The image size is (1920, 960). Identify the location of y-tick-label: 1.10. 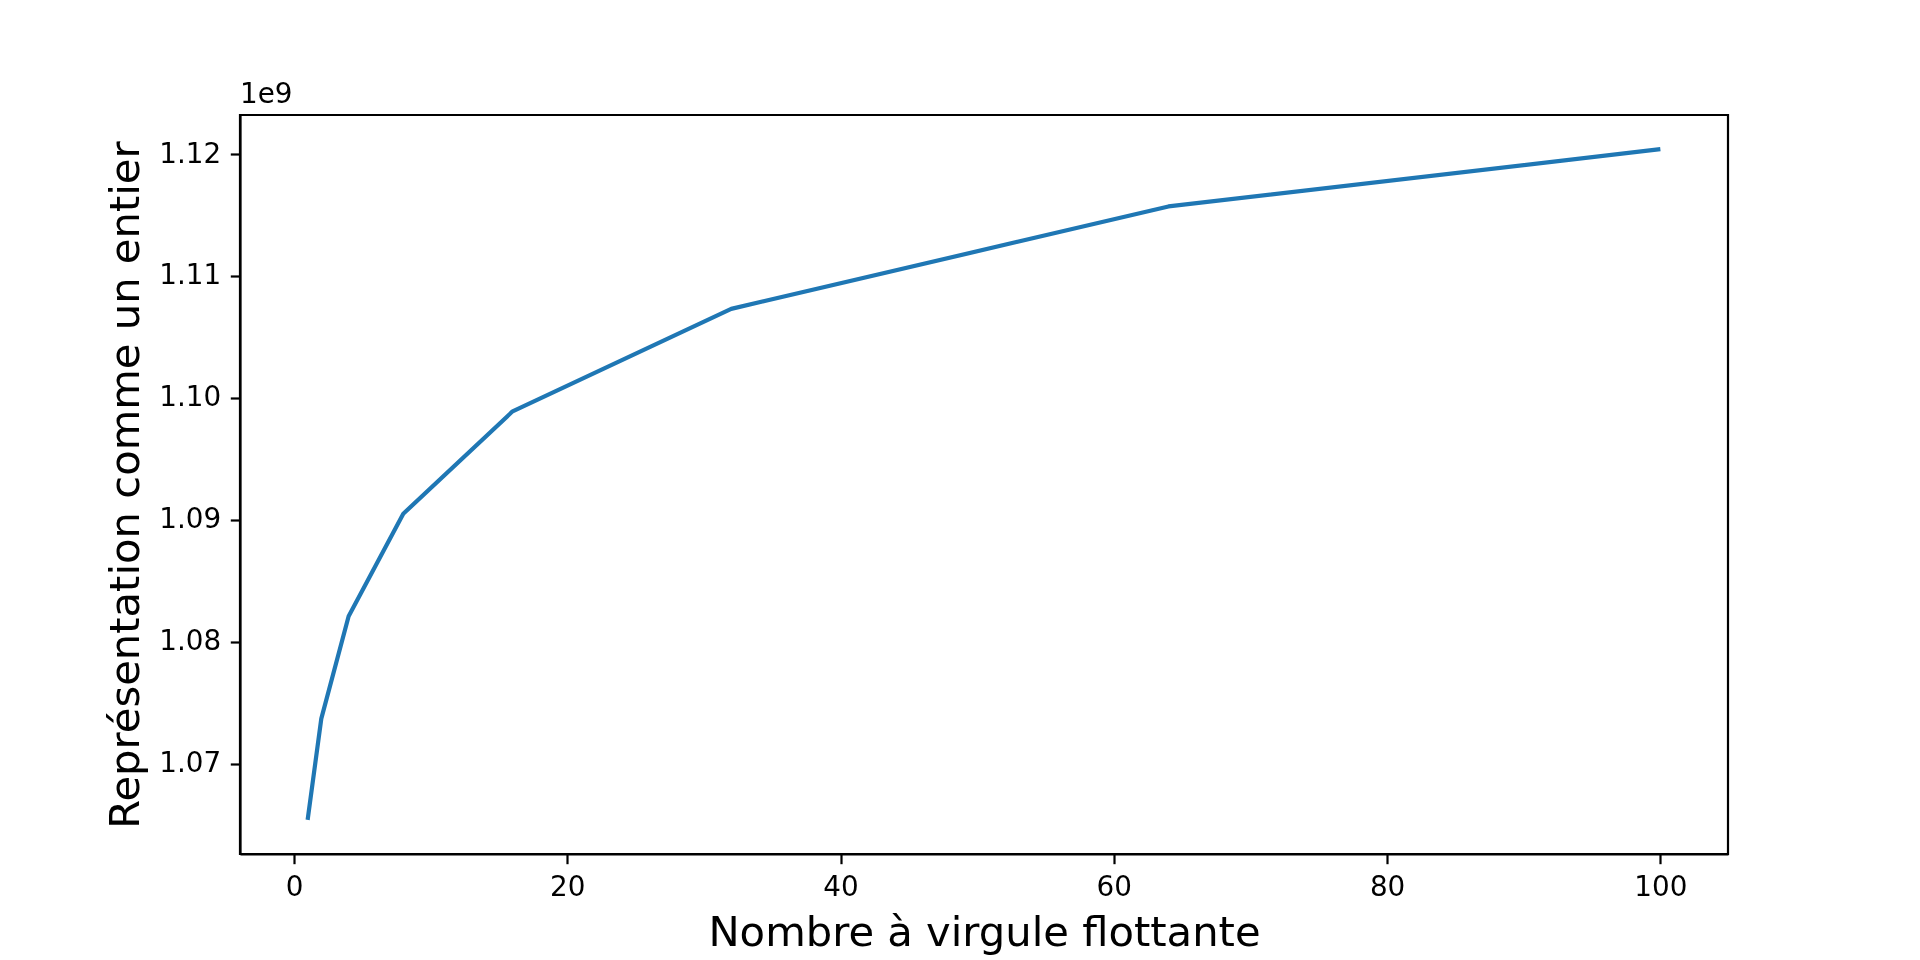
(190, 397).